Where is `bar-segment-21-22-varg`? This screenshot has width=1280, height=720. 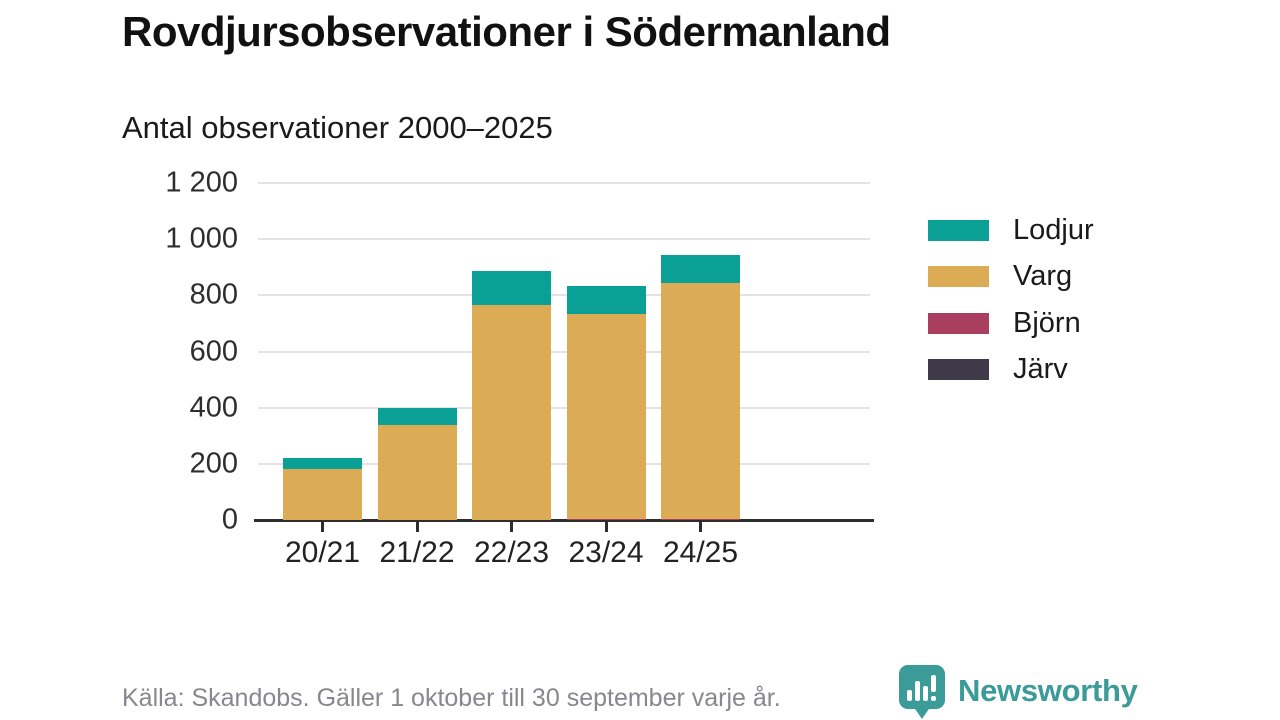
bar-segment-21-22-varg is located at coordinates (417, 472).